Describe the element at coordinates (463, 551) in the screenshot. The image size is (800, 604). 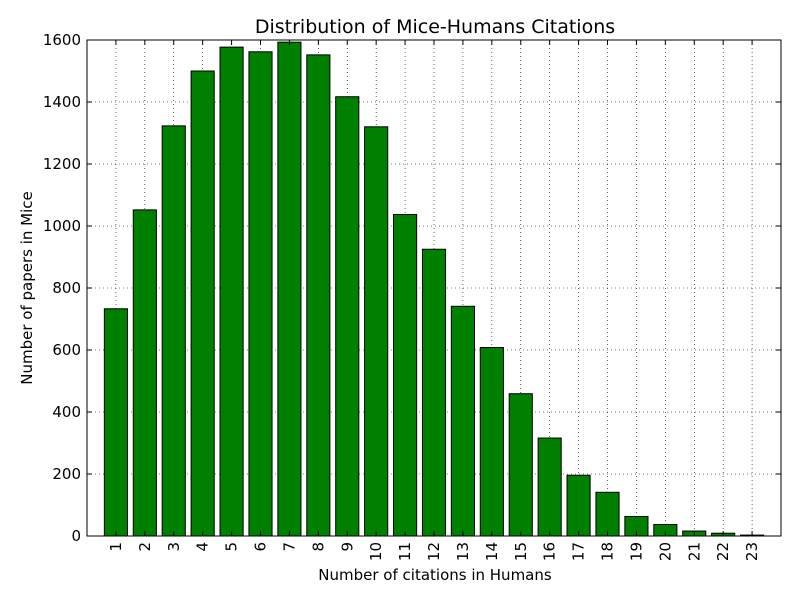
I see `x-tick-label: 13` at that location.